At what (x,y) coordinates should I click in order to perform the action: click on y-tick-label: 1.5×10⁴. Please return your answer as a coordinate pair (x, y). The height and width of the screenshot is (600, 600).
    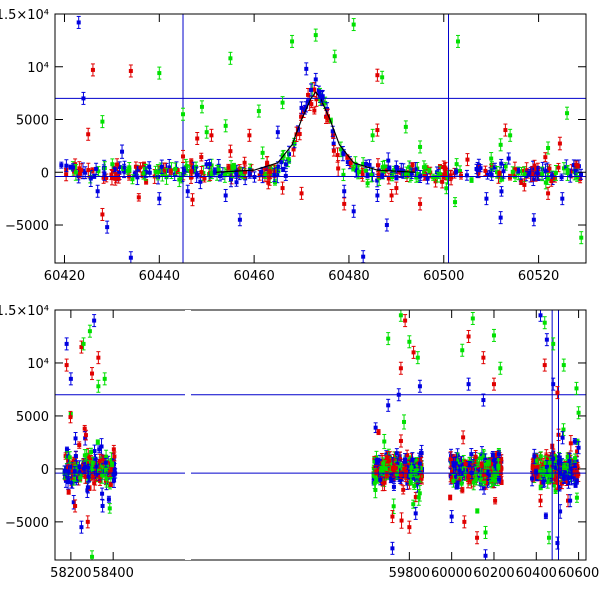
    Looking at the image, I should click on (24, 15).